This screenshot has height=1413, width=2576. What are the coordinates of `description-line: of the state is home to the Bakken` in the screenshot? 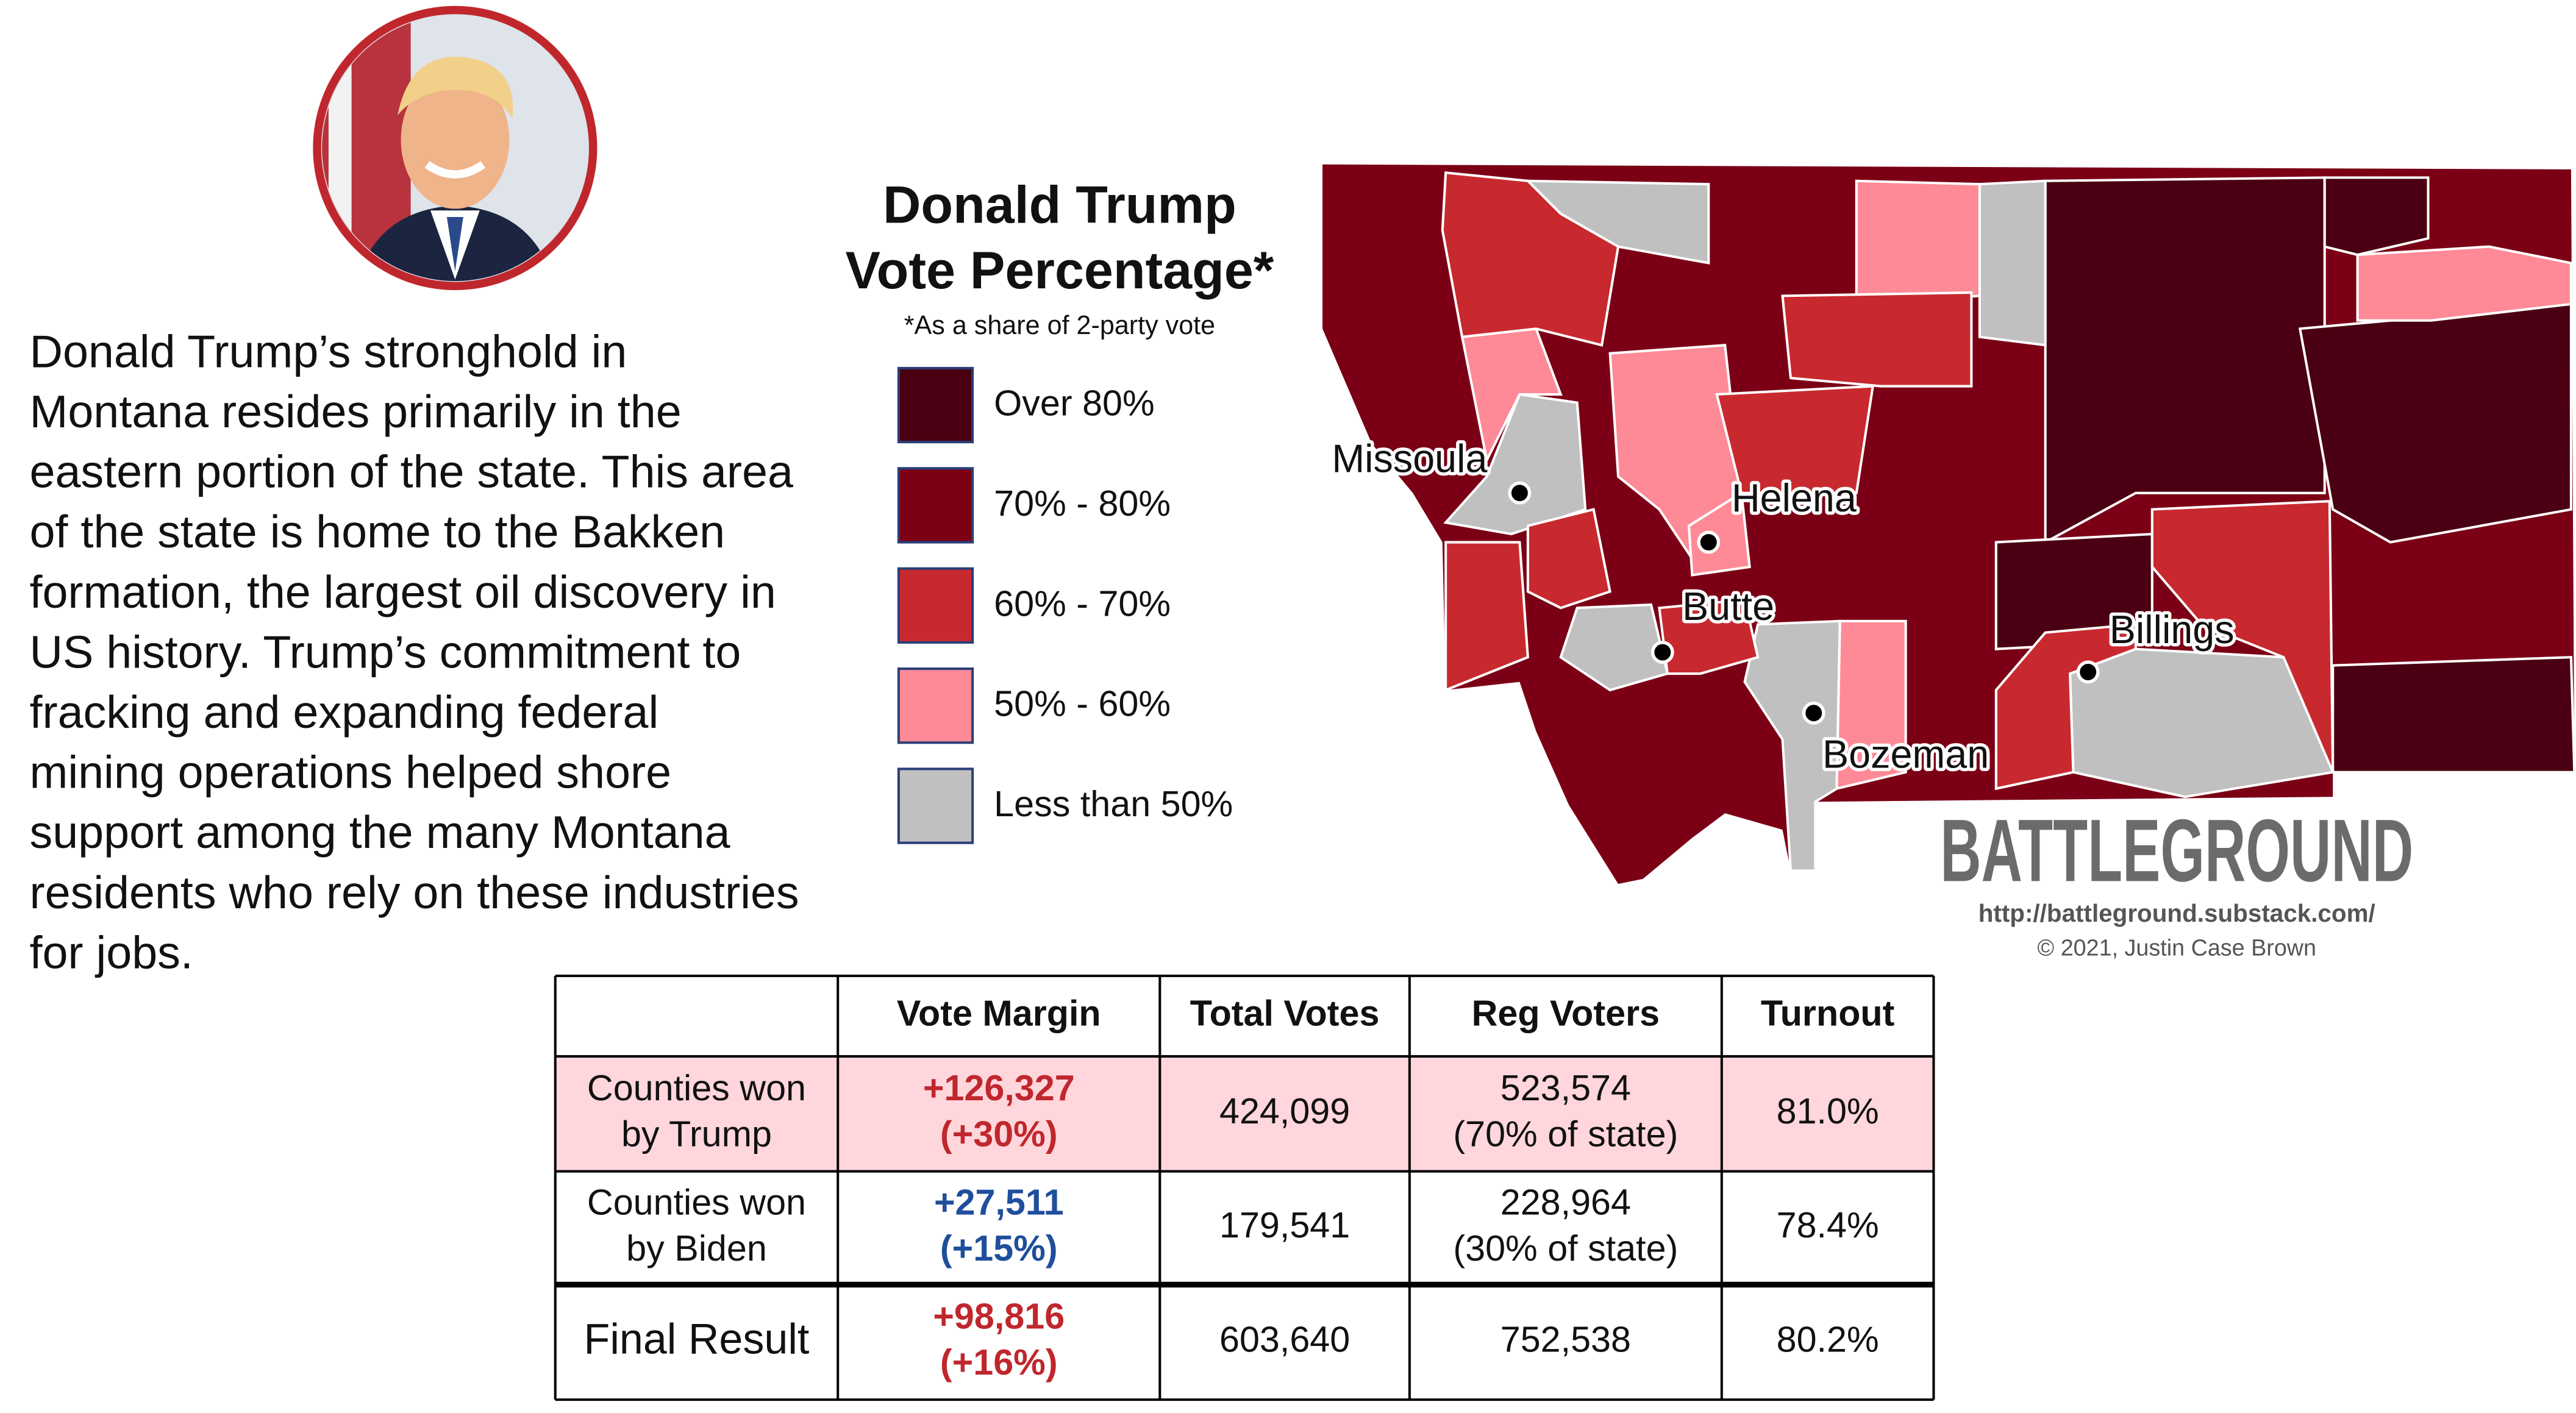 It's located at (378, 531).